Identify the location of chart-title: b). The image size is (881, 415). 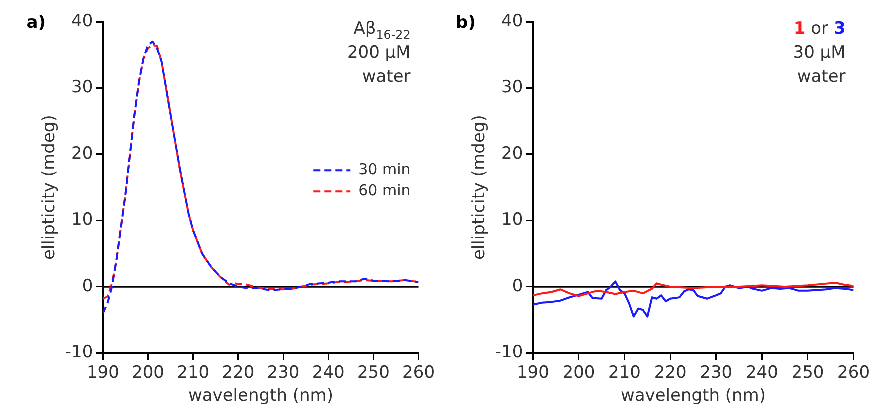
(466, 23).